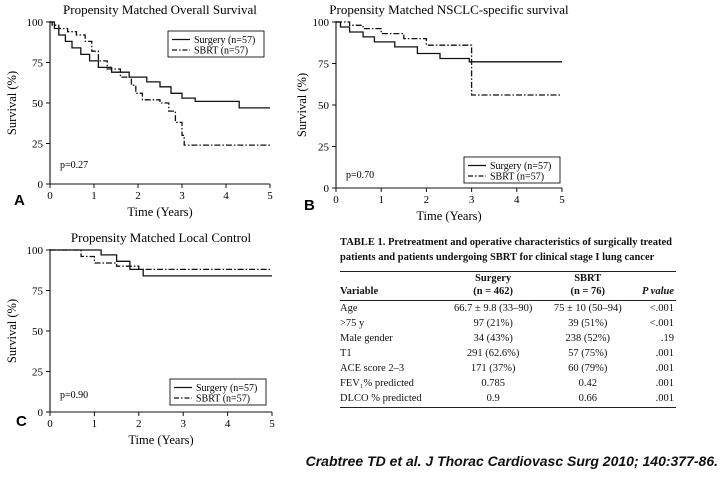  Describe the element at coordinates (349, 308) in the screenshot. I see `cell-variable: Age` at that location.